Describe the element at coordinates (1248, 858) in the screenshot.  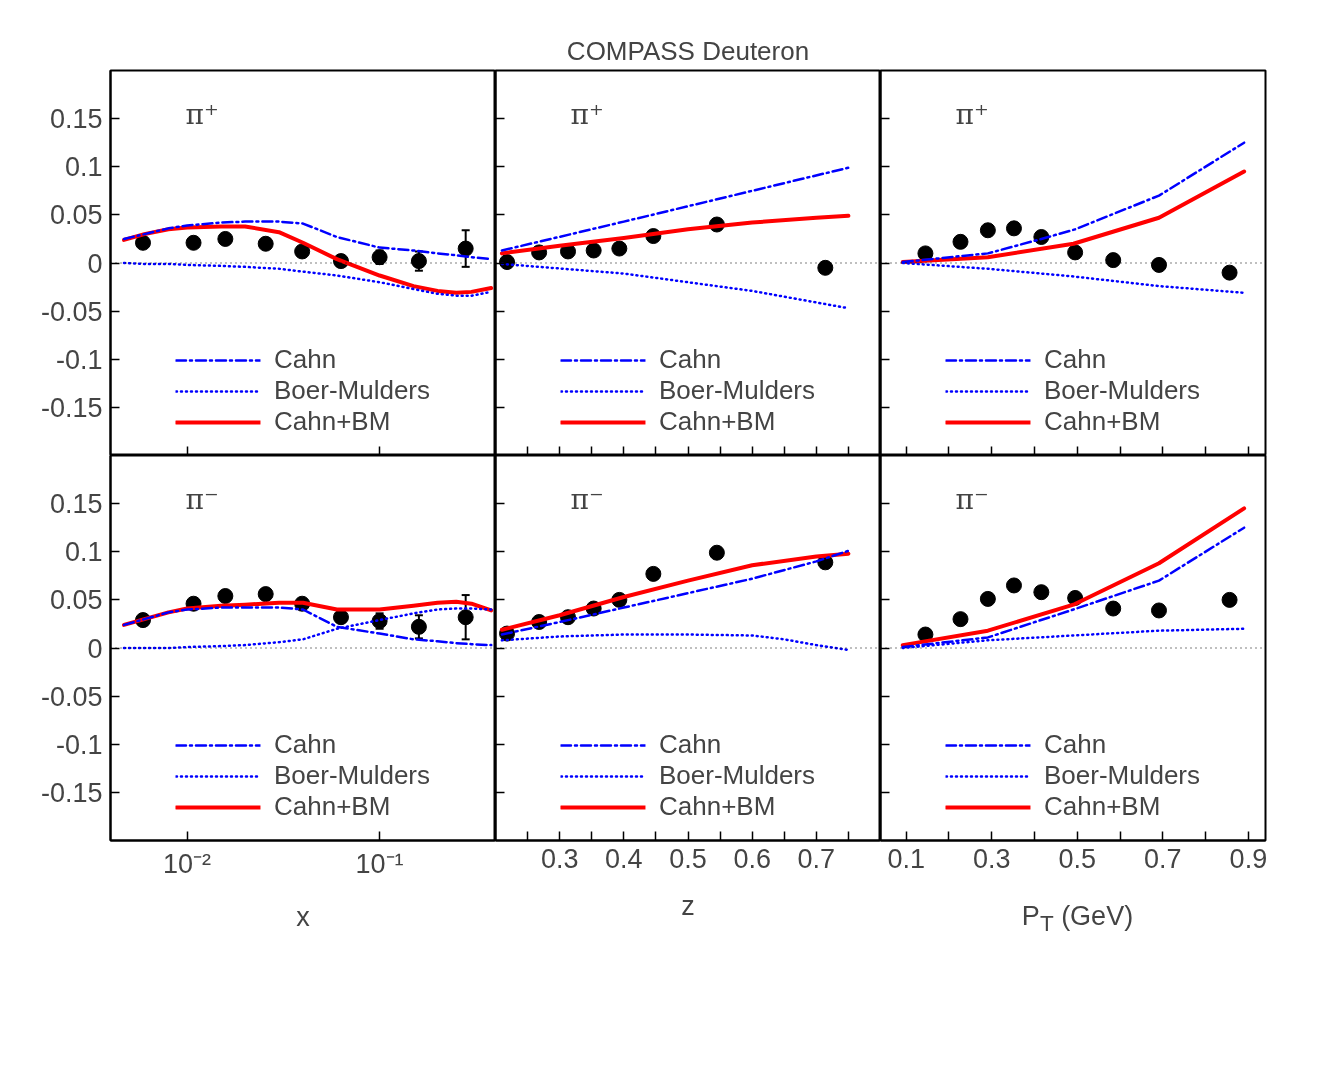
I see `x-tick-label: 0.9` at that location.